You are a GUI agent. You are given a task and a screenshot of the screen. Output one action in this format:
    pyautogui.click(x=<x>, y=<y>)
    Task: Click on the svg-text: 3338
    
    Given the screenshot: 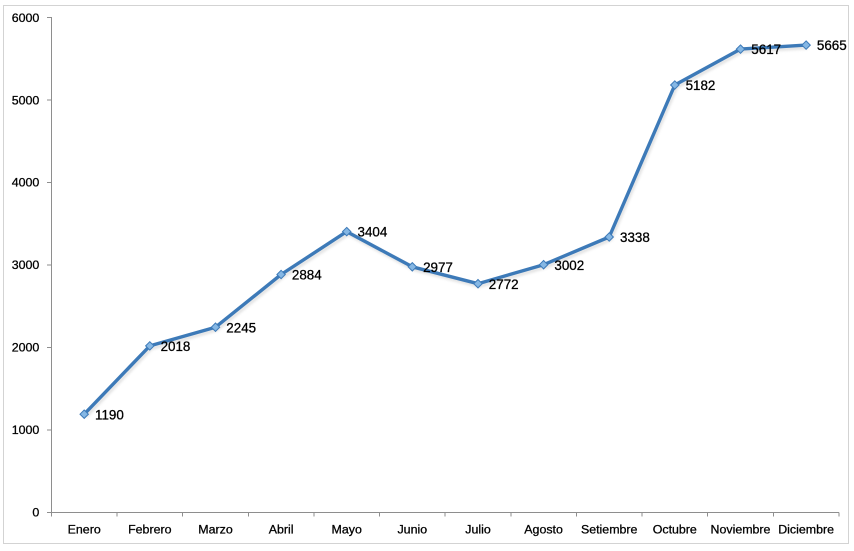 What is the action you would take?
    pyautogui.click(x=635, y=237)
    